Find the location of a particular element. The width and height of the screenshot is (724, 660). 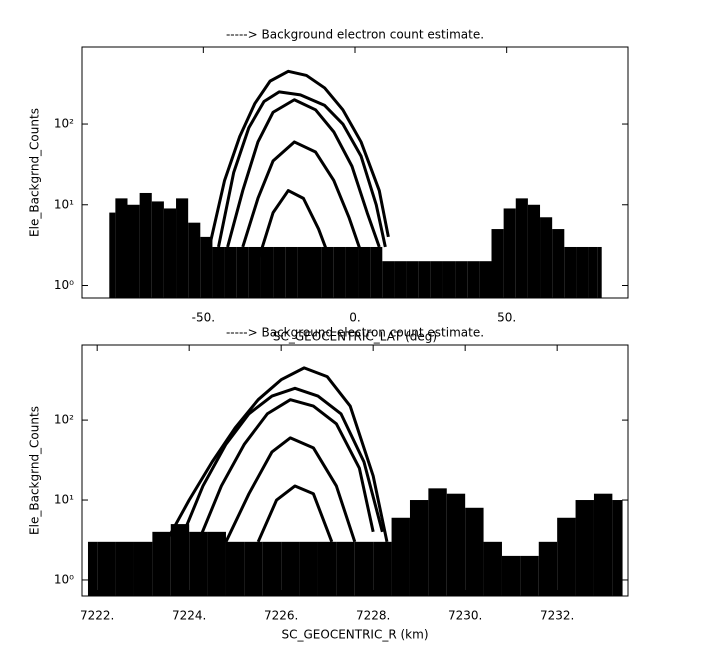

x-axis-label: SC_GEOCENTRIC_R (km) is located at coordinates (355, 635).